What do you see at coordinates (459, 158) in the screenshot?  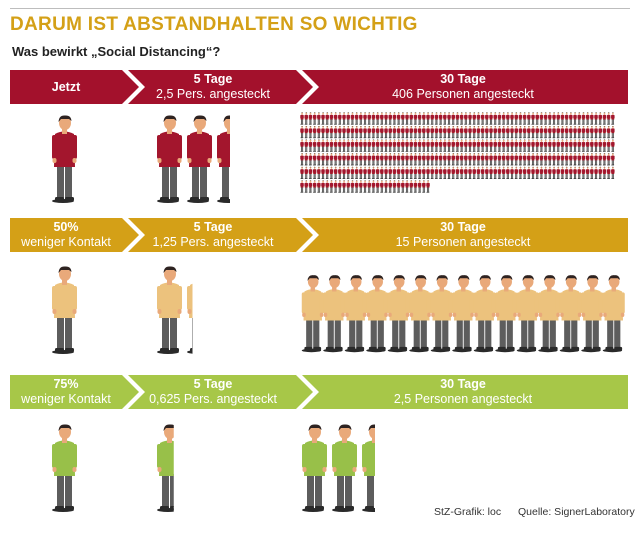 I see `persons-30-days-group` at bounding box center [459, 158].